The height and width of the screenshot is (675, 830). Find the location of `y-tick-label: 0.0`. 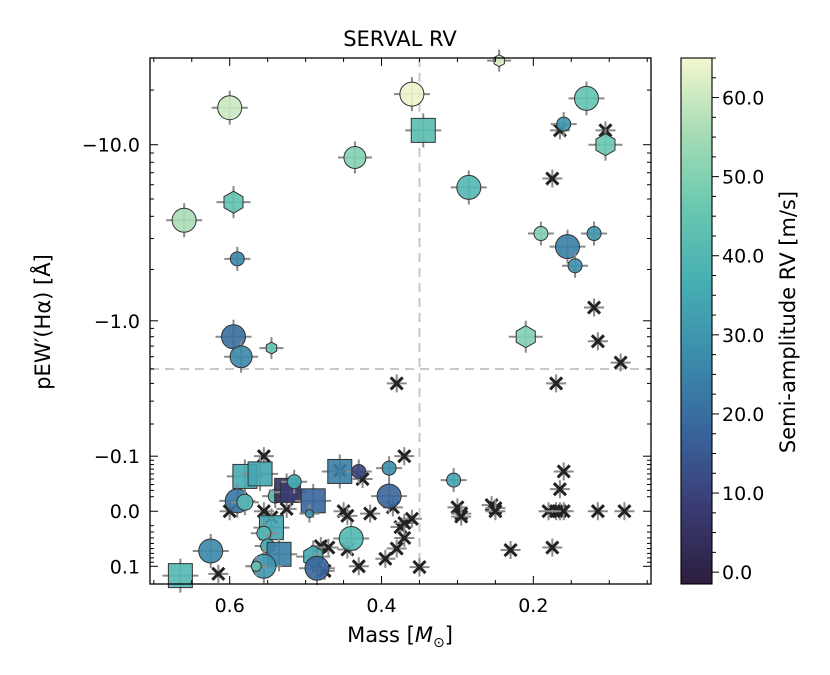

y-tick-label: 0.0 is located at coordinates (125, 512).